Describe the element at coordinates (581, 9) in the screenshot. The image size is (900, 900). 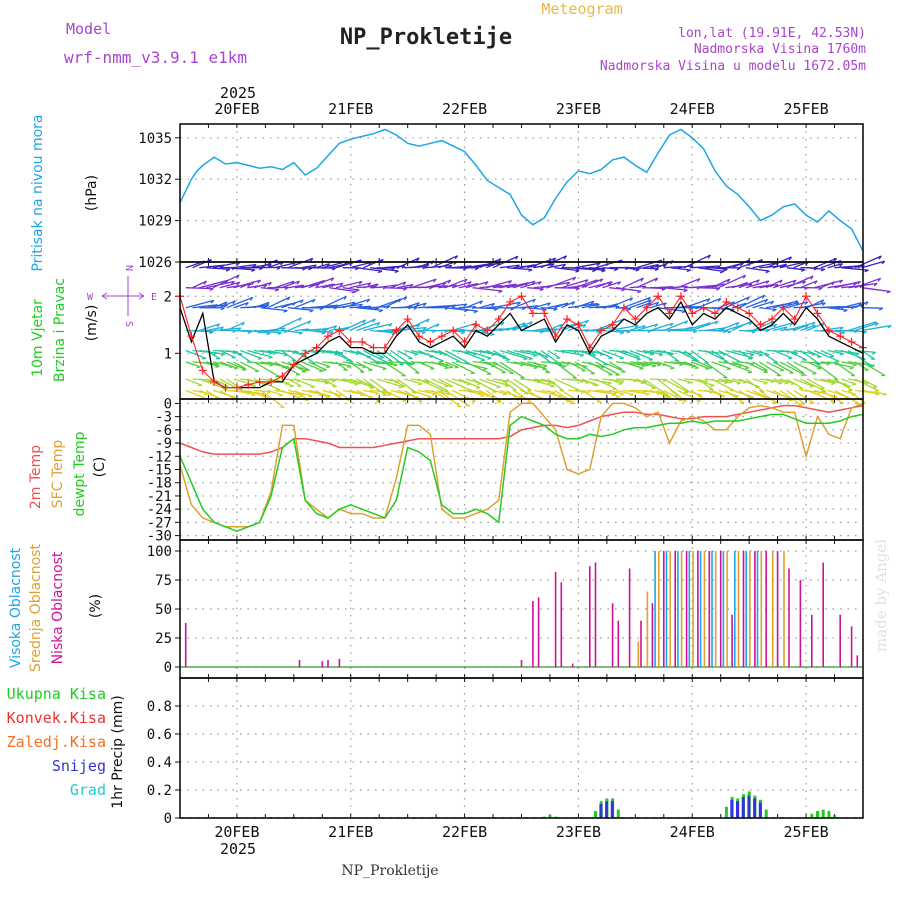
I see `chart-subtitle: Meteogram` at that location.